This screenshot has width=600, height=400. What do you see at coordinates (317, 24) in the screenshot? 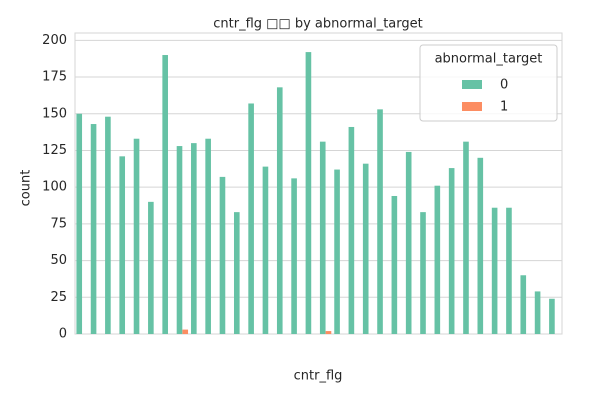
I see `chart-title: cntr_flg □□ by abnormal_target` at bounding box center [317, 24].